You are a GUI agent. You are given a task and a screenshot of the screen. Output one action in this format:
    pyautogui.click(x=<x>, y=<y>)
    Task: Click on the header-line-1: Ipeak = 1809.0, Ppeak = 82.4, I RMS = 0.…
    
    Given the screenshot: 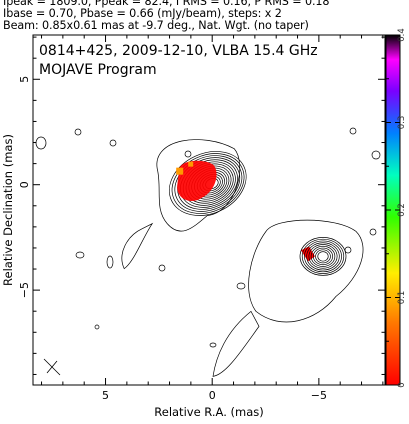 What is the action you would take?
    pyautogui.click(x=166, y=4)
    